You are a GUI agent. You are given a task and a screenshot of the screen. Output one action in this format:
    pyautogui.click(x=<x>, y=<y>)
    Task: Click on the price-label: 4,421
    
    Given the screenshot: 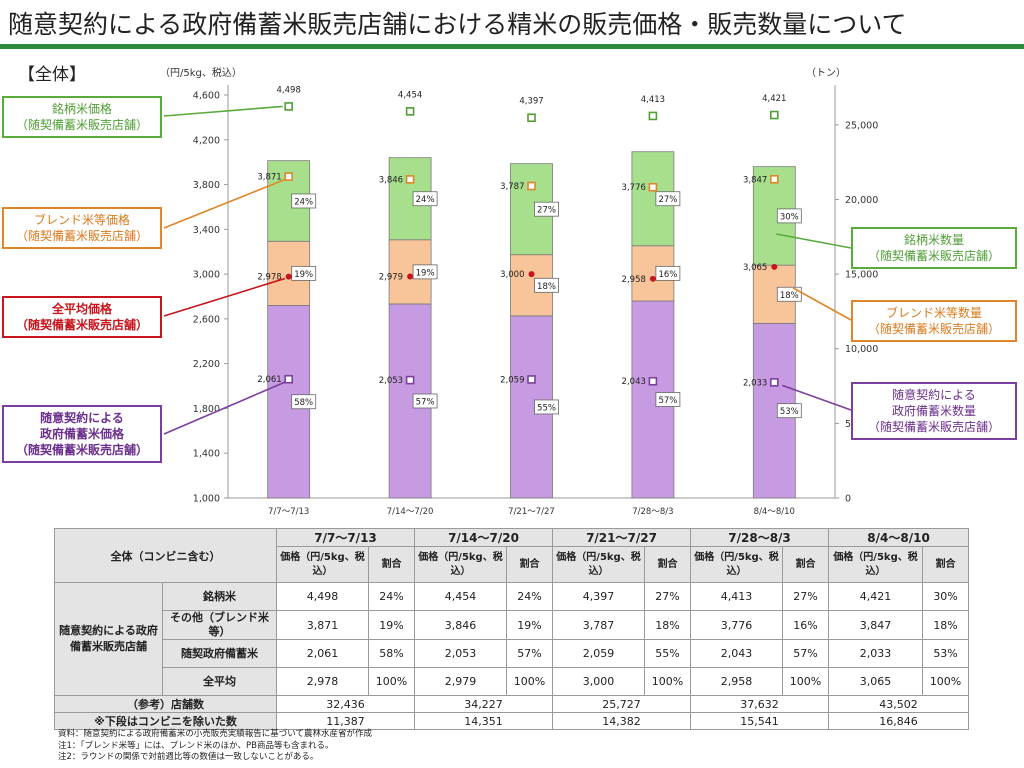 What is the action you would take?
    pyautogui.click(x=774, y=99)
    